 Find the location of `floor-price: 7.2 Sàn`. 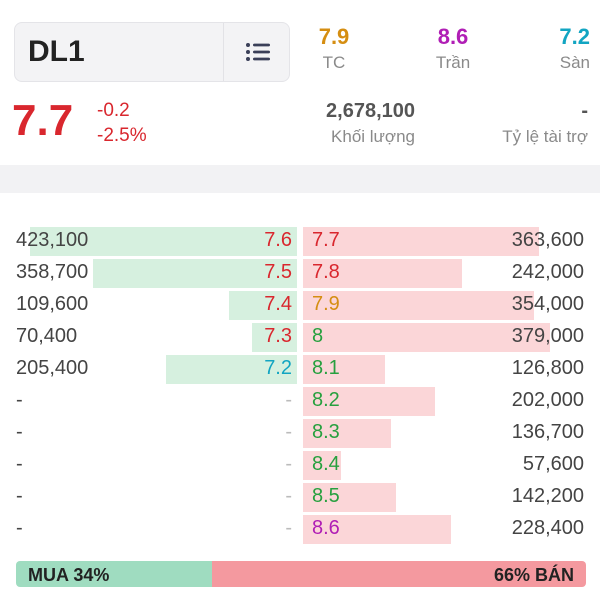

floor-price: 7.2 Sàn is located at coordinates (565, 48).